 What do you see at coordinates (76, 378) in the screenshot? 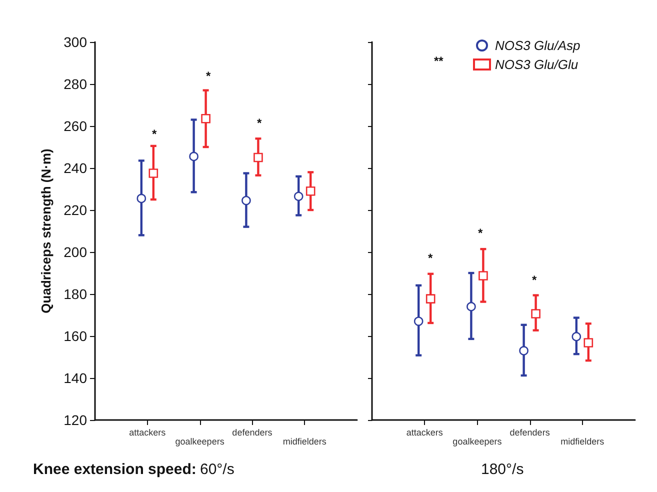
I see `y-tick-label: 140` at bounding box center [76, 378].